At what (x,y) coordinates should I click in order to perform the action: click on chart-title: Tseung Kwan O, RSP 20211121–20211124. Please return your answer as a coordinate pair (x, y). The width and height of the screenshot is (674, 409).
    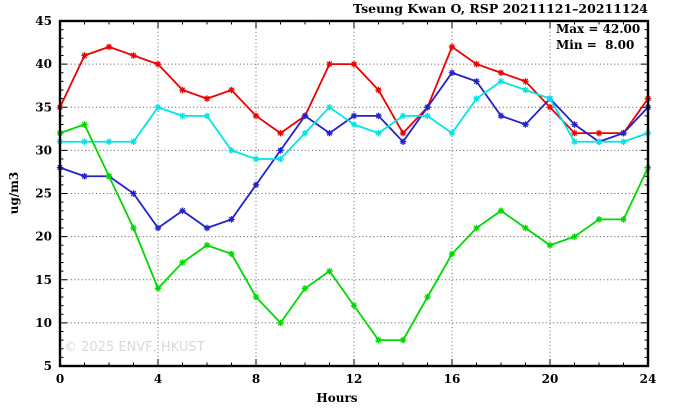
    Looking at the image, I should click on (500, 8).